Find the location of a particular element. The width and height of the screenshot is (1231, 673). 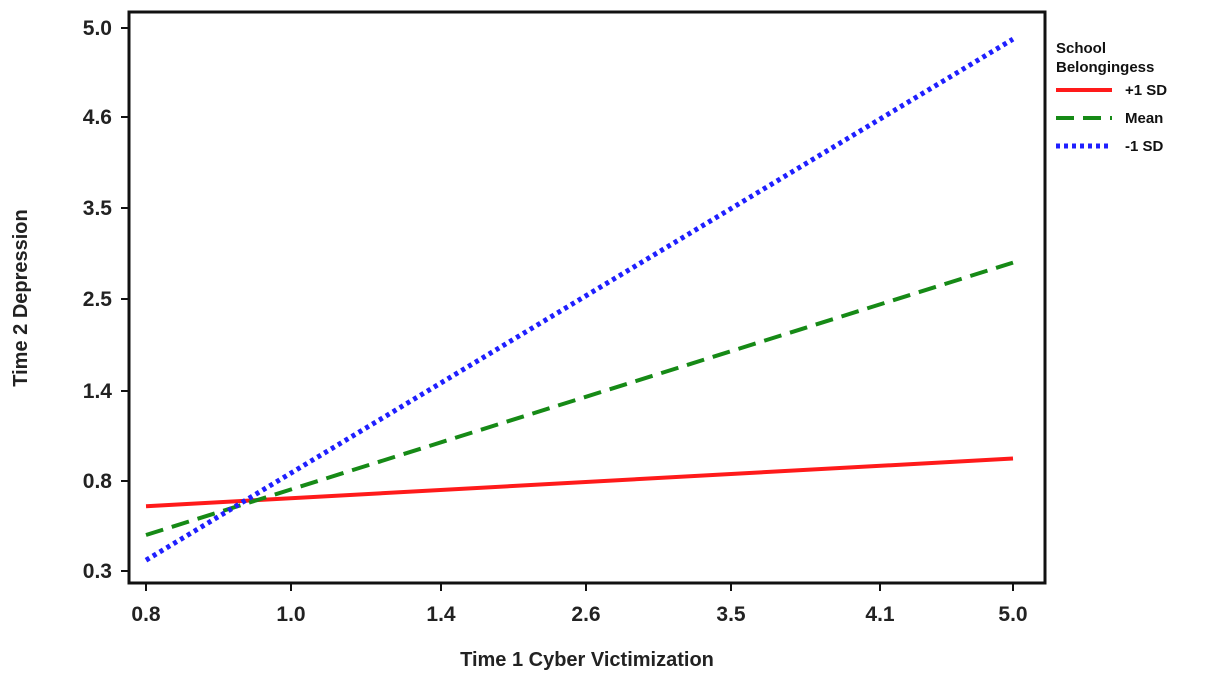

x-tick-label: 2.6 is located at coordinates (585, 614).